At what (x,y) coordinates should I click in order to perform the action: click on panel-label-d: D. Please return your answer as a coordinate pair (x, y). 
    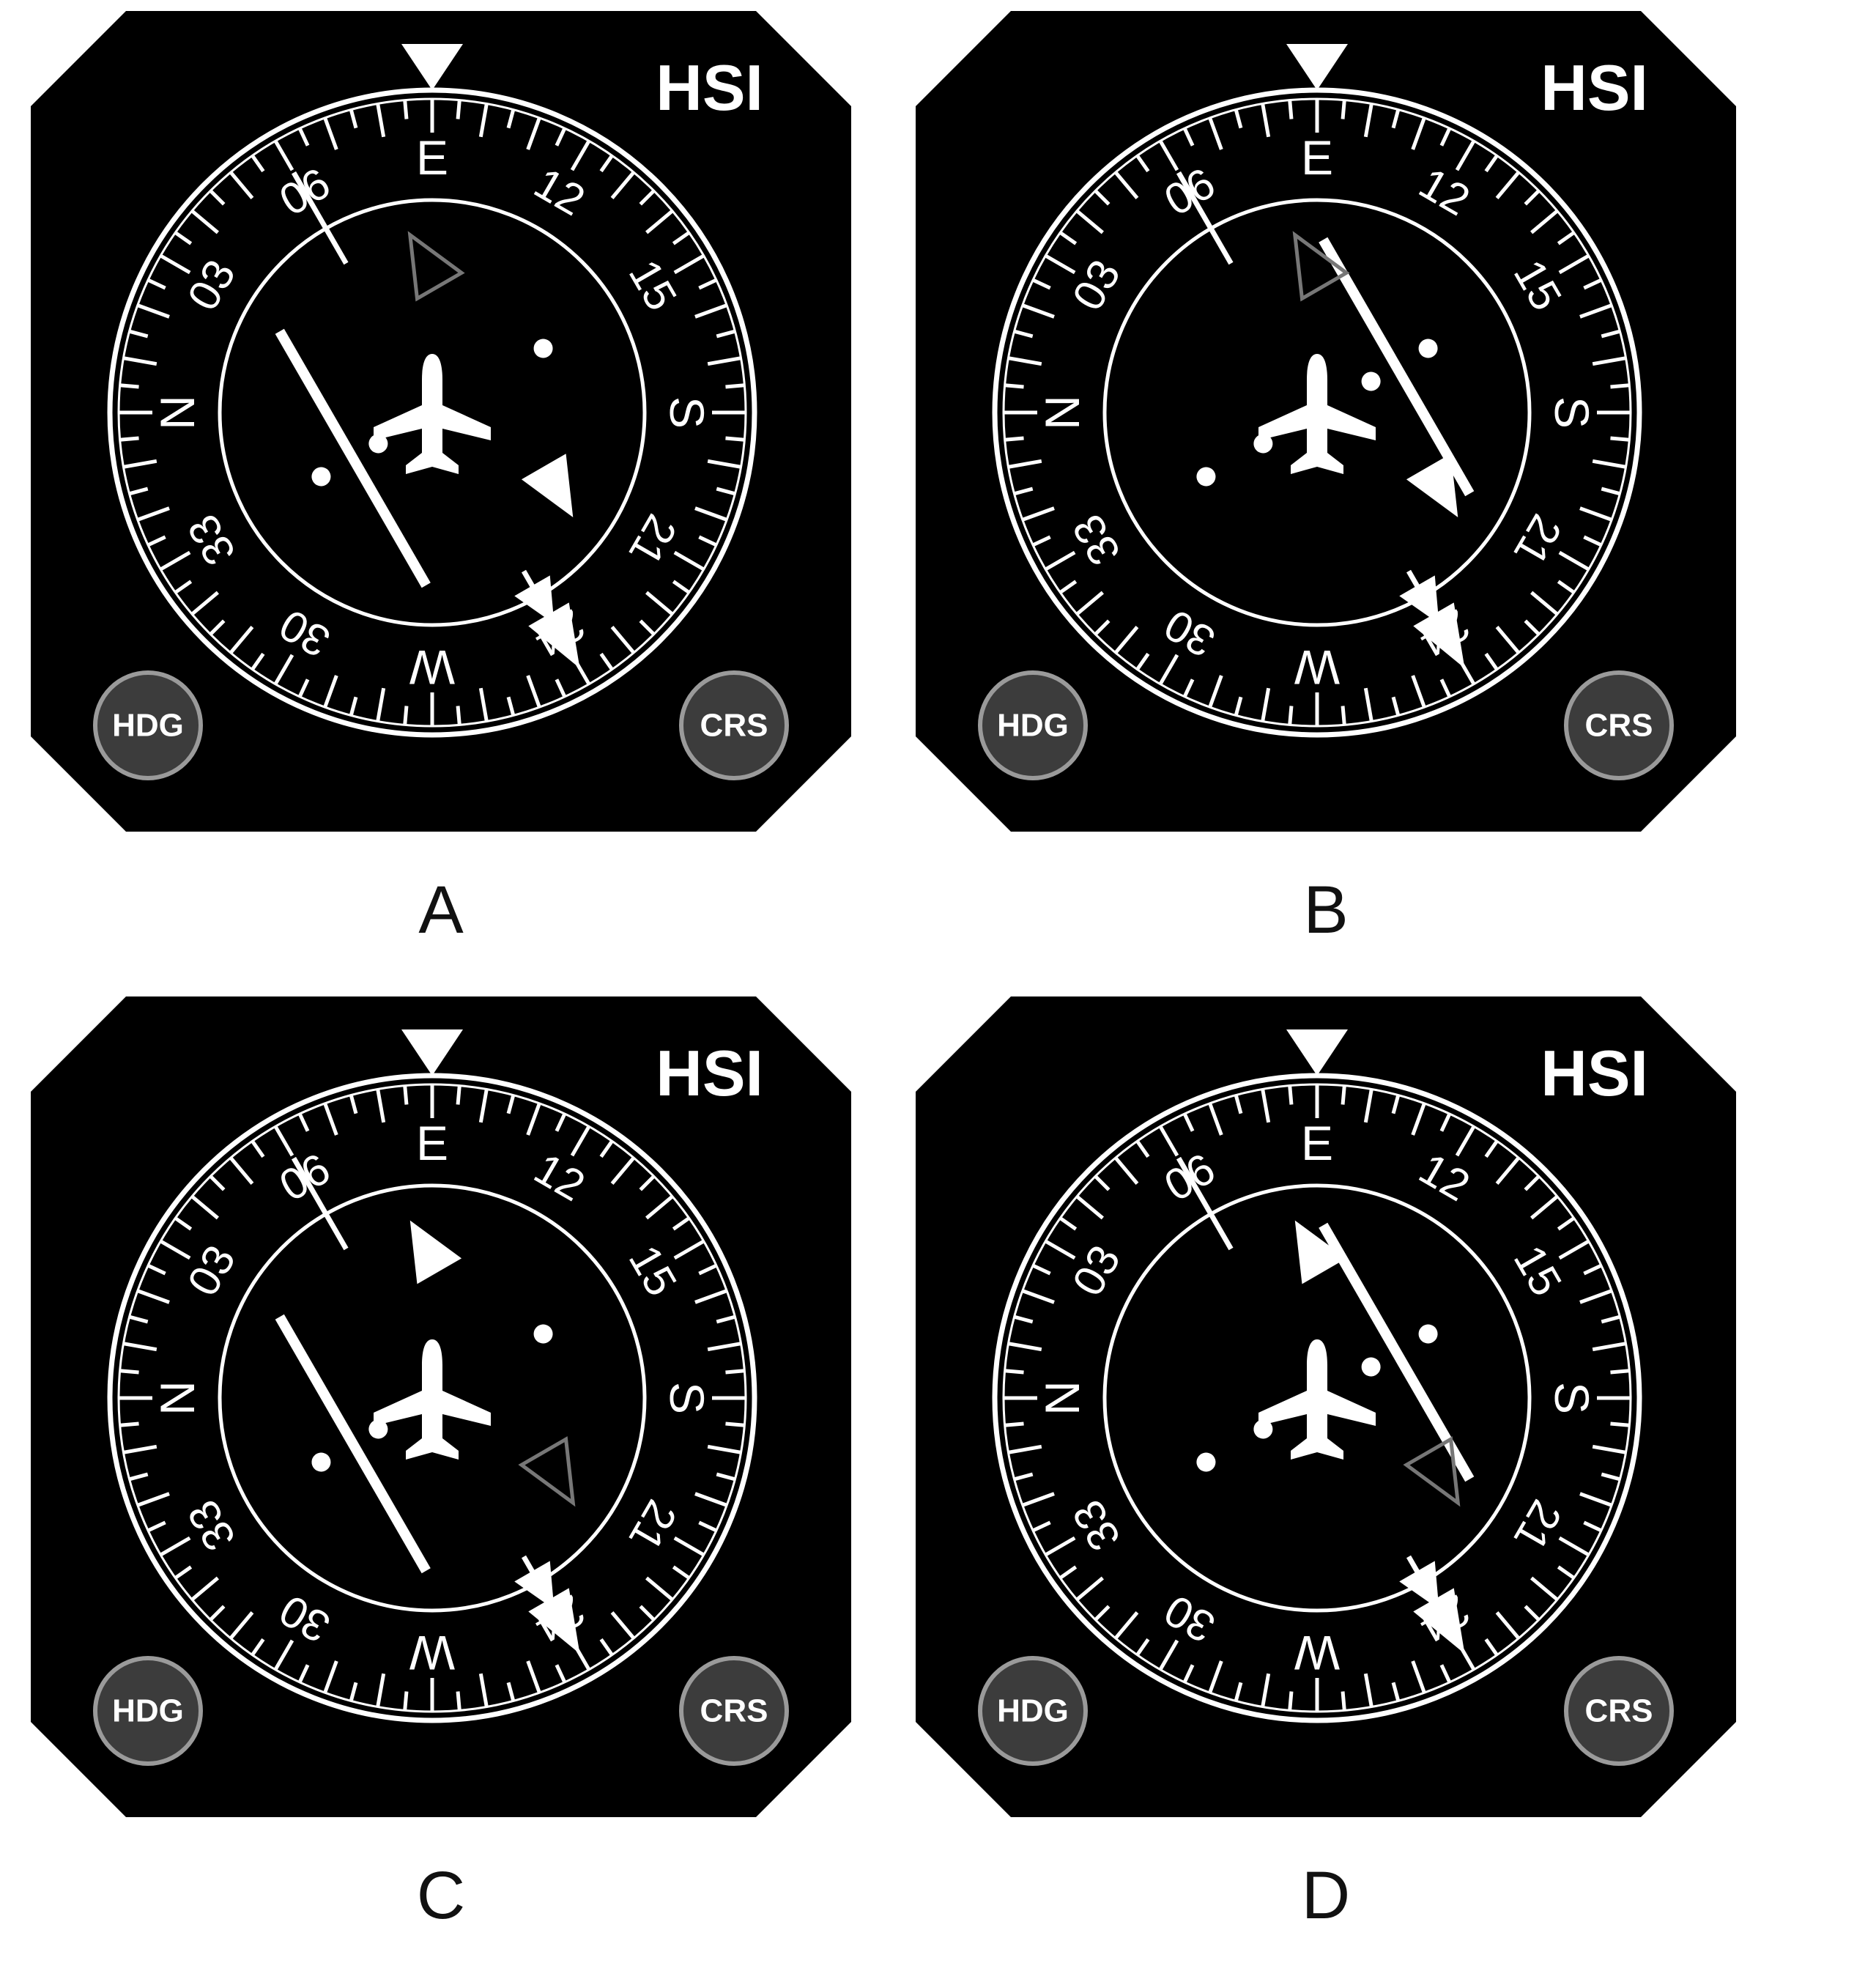
    Looking at the image, I should click on (1326, 1895).